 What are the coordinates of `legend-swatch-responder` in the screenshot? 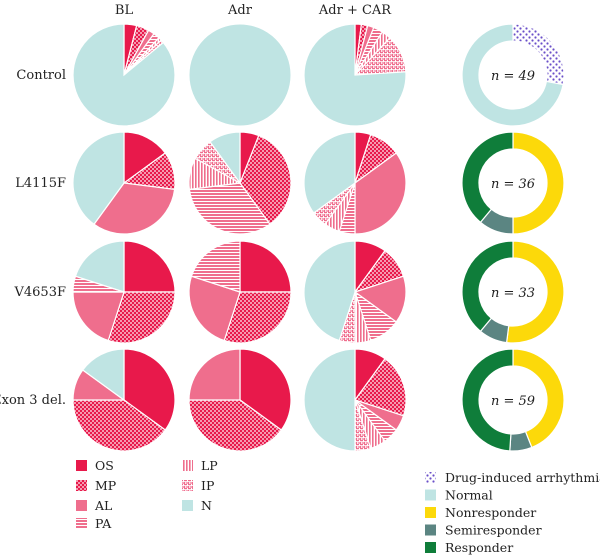 It's located at (430, 547).